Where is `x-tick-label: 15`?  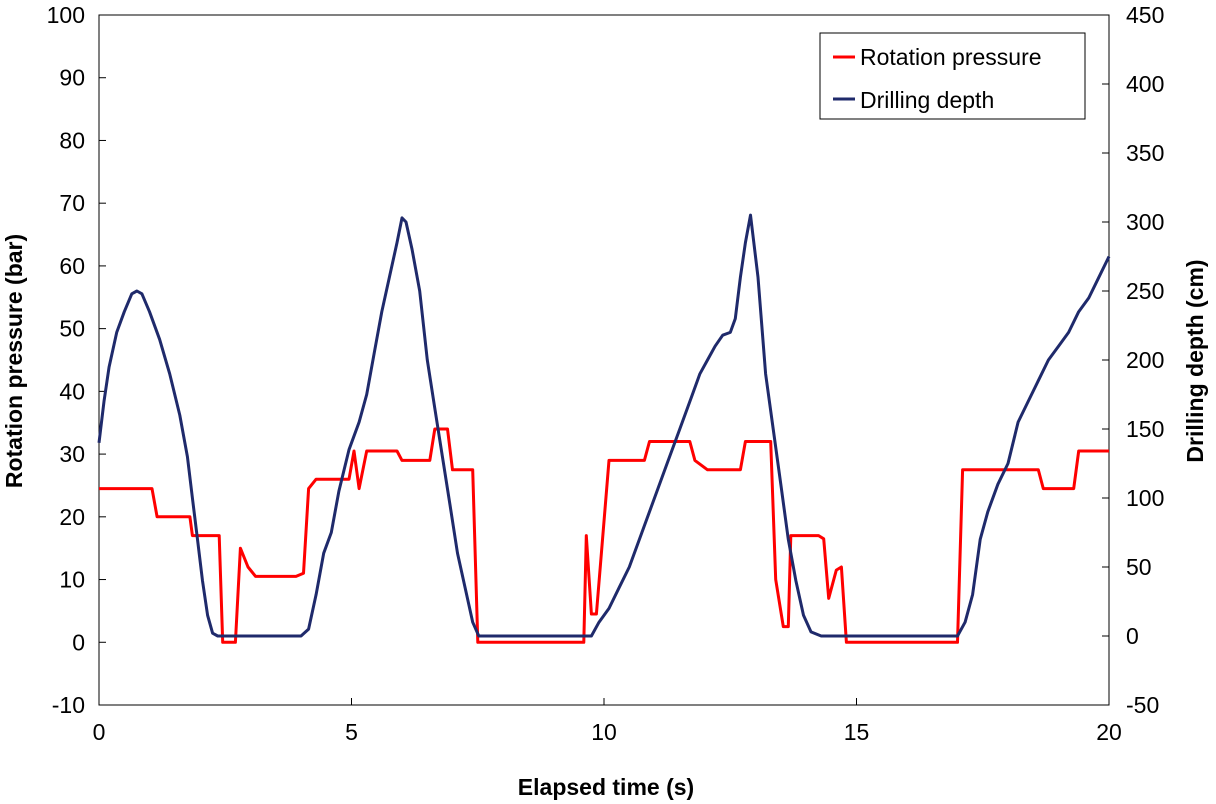
x-tick-label: 15 is located at coordinates (857, 732).